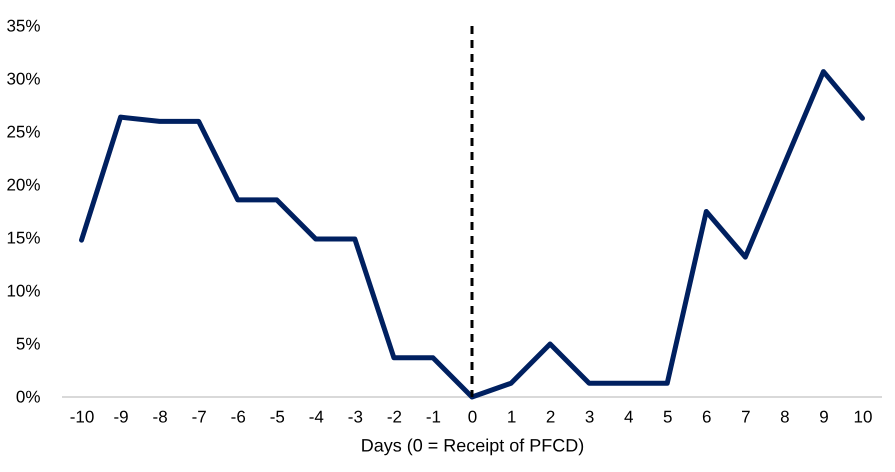 The height and width of the screenshot is (472, 895). I want to click on x-tick-label: -8, so click(160, 417).